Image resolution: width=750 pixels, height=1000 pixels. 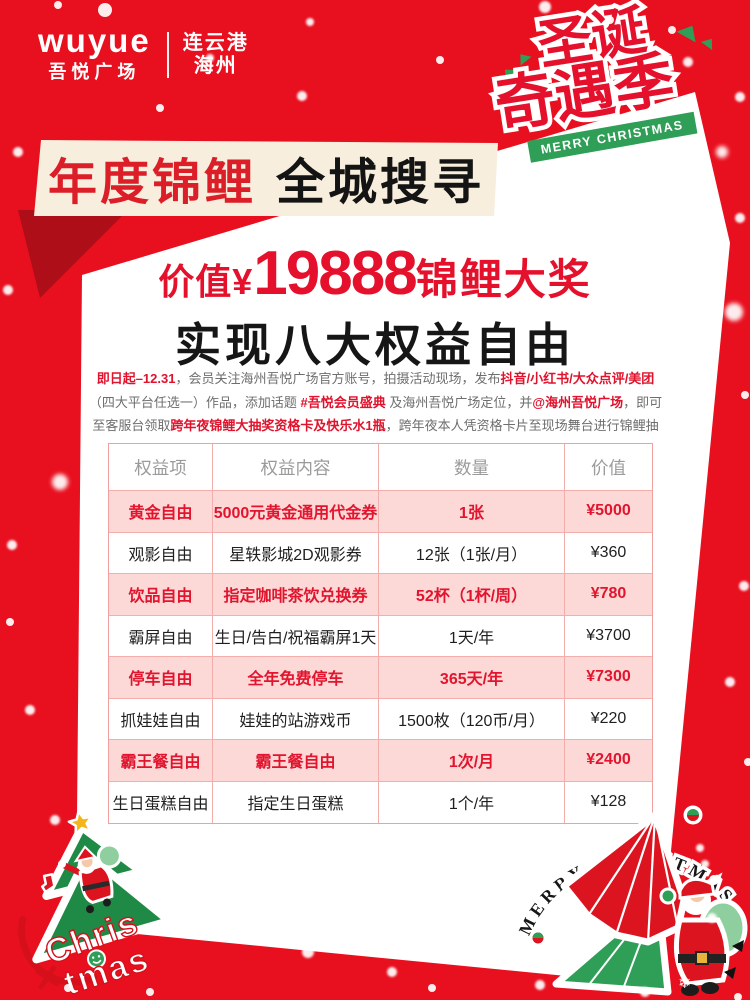 I want to click on snowflake-icon: ❄, so click(x=684, y=983).